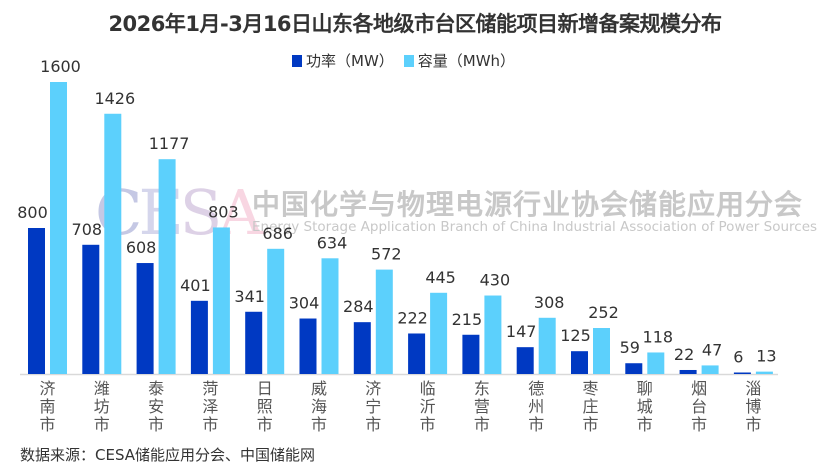  Describe the element at coordinates (528, 204) in the screenshot. I see `watermark-chinese: 中国化学与物理电源行业协会储能应用分会` at that location.